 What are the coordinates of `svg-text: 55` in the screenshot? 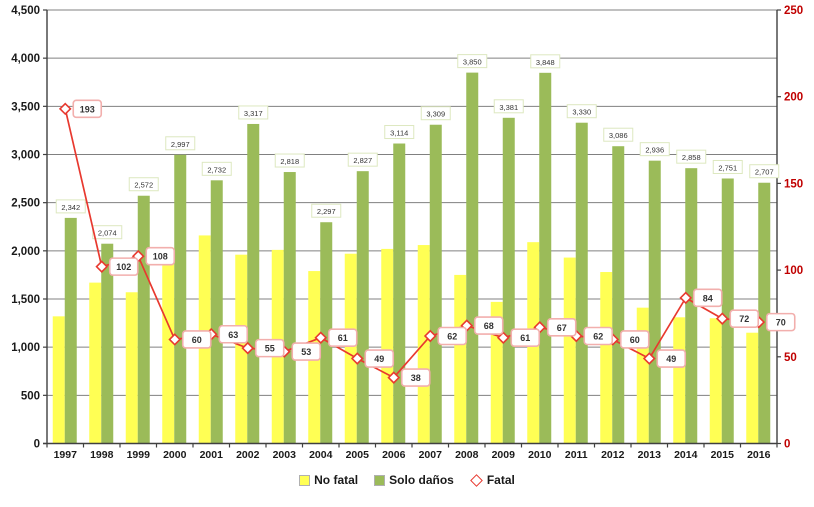 It's located at (270, 349).